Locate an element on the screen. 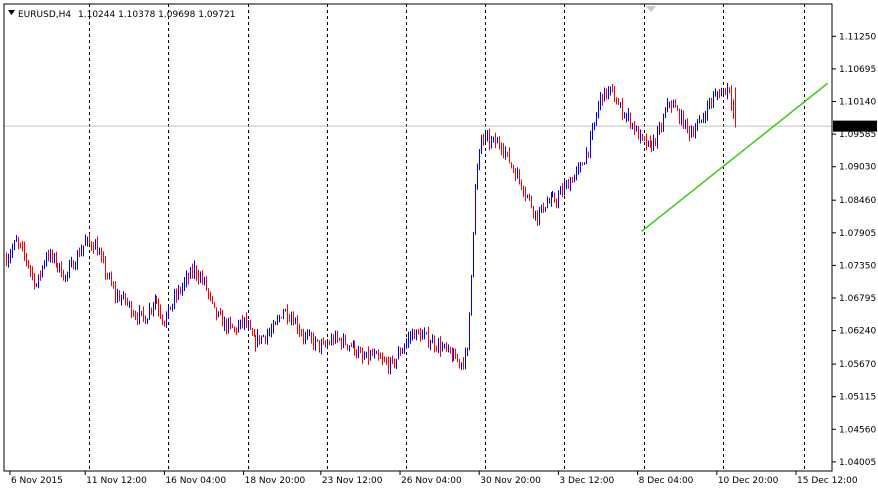 Image resolution: width=878 pixels, height=494 pixels. x-tick-label: 8 Dec 04:00 is located at coordinates (666, 481).